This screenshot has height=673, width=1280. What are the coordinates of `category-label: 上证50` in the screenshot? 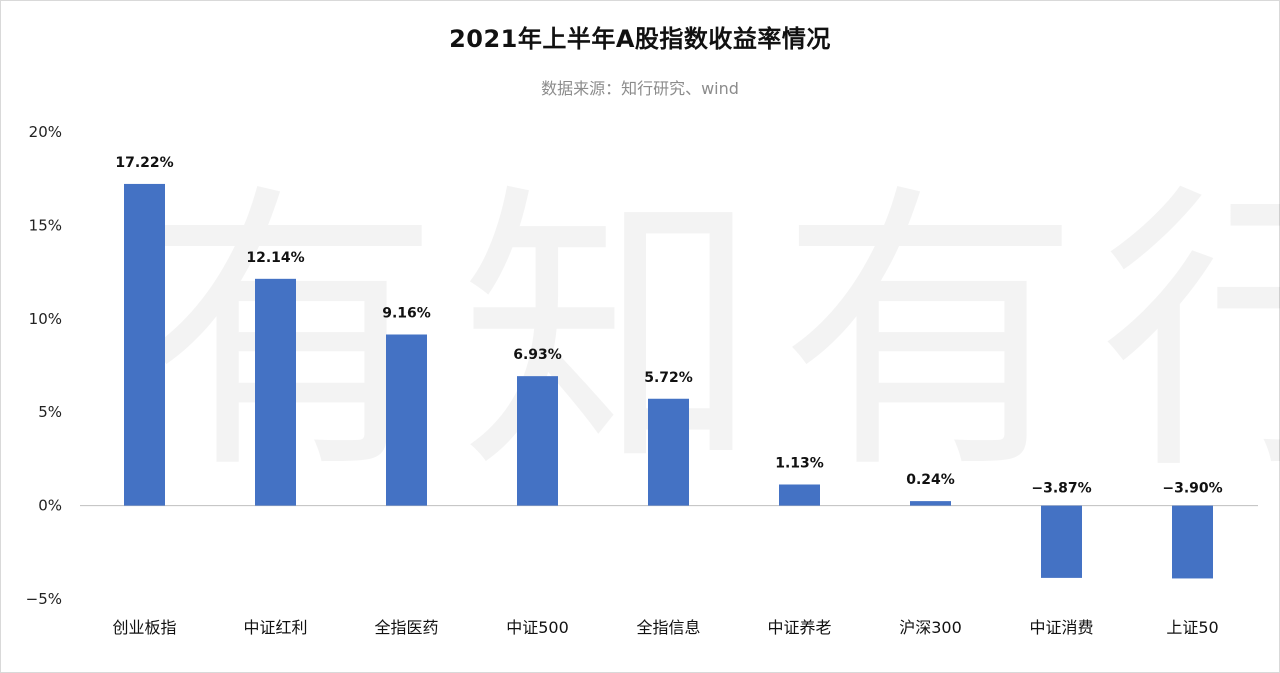 It's located at (1192, 627).